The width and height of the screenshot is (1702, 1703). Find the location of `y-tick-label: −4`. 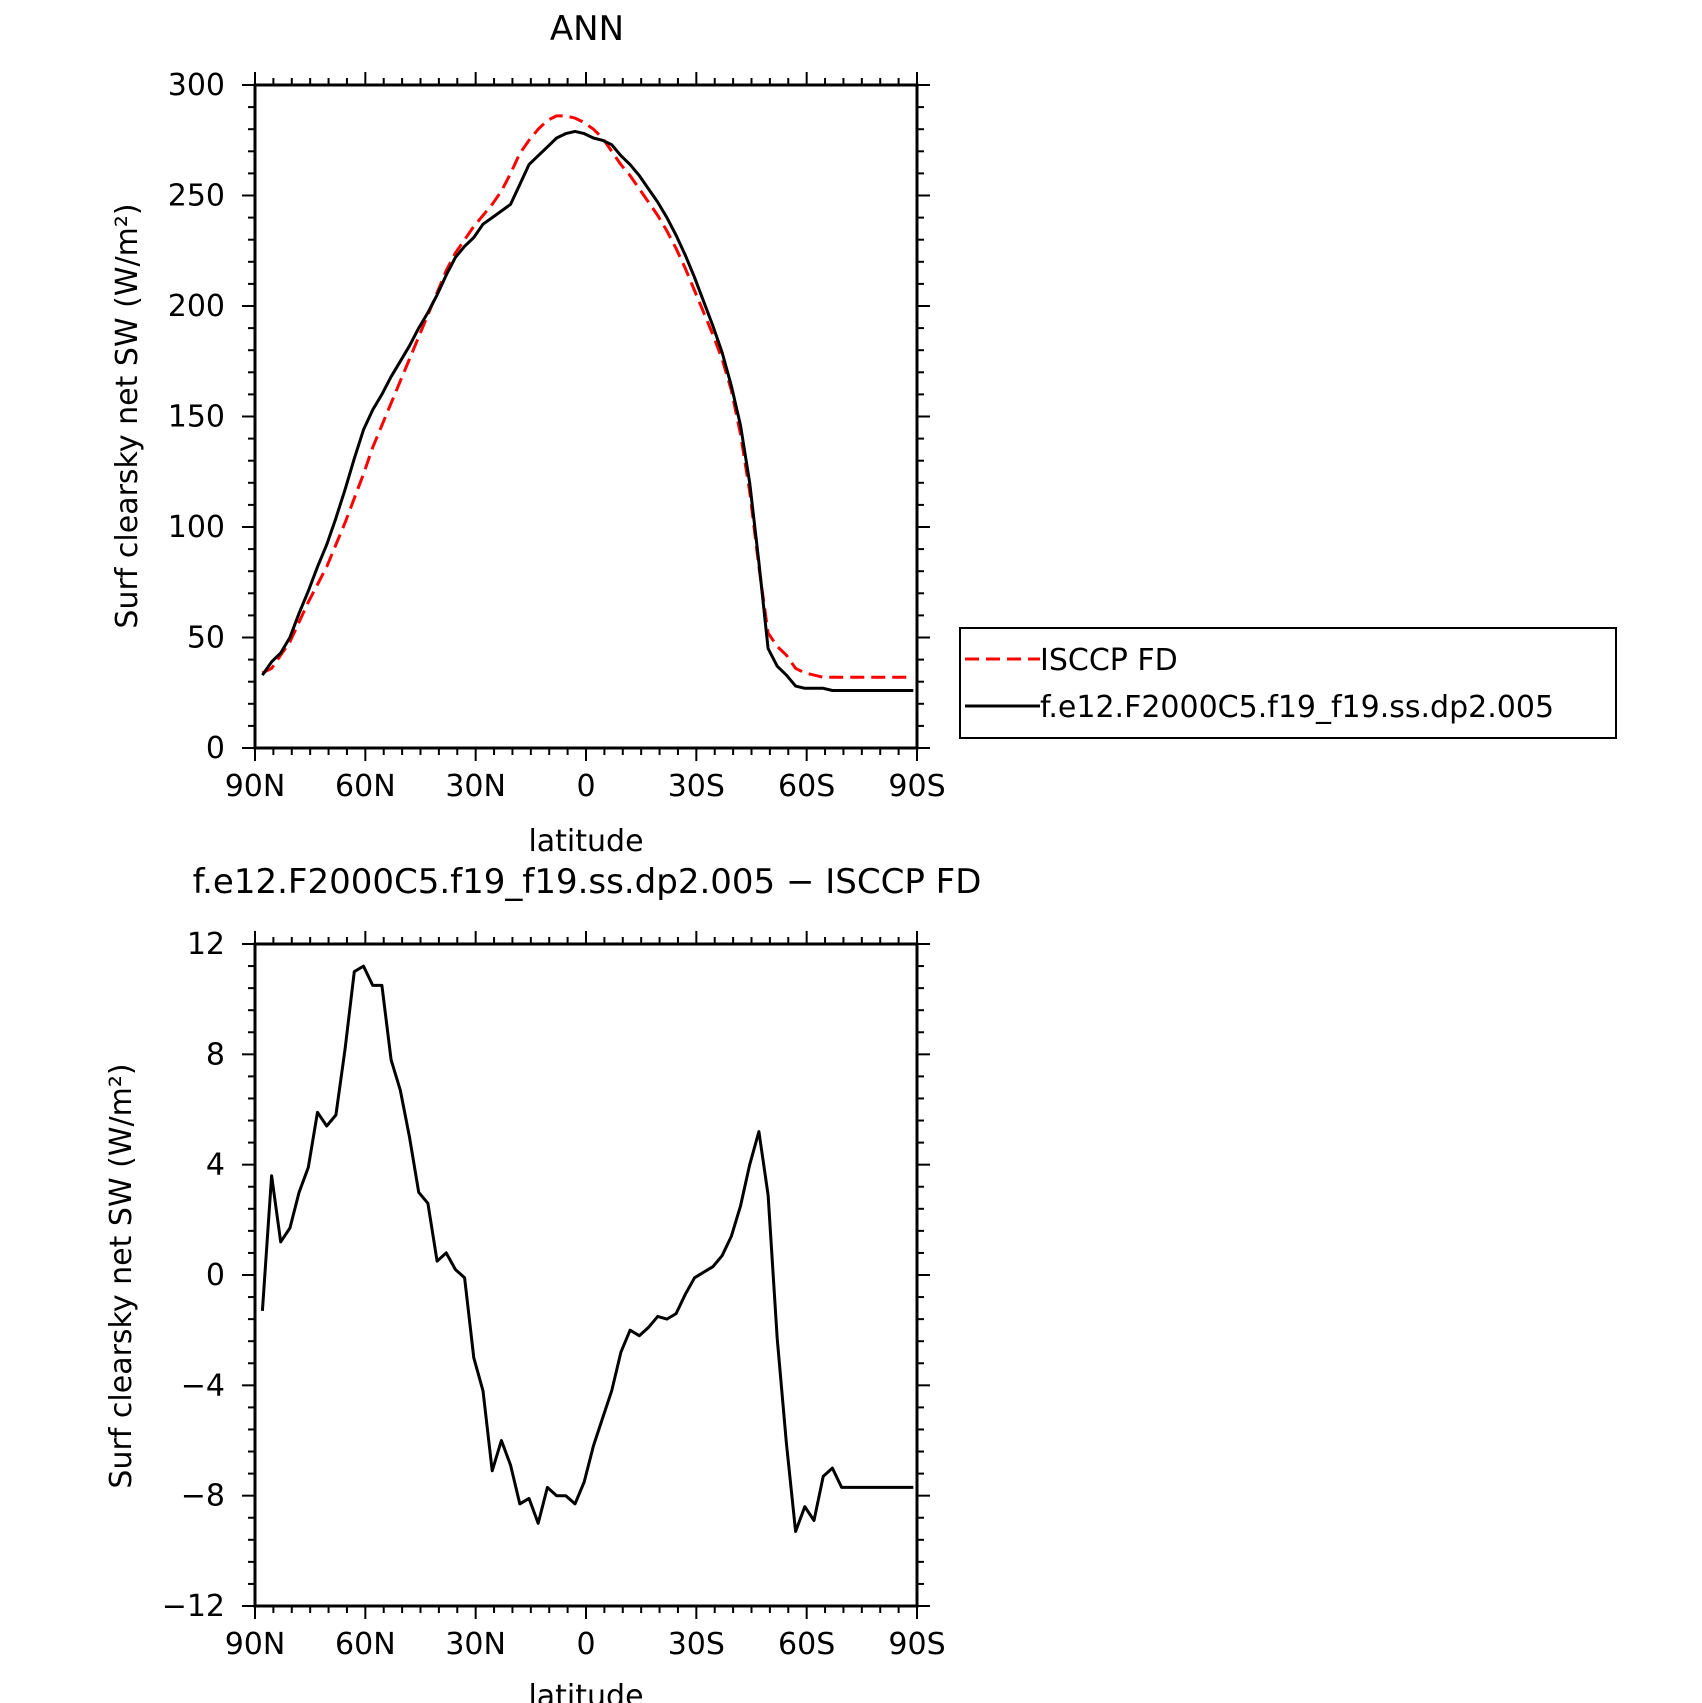

y-tick-label: −4 is located at coordinates (203, 1385).